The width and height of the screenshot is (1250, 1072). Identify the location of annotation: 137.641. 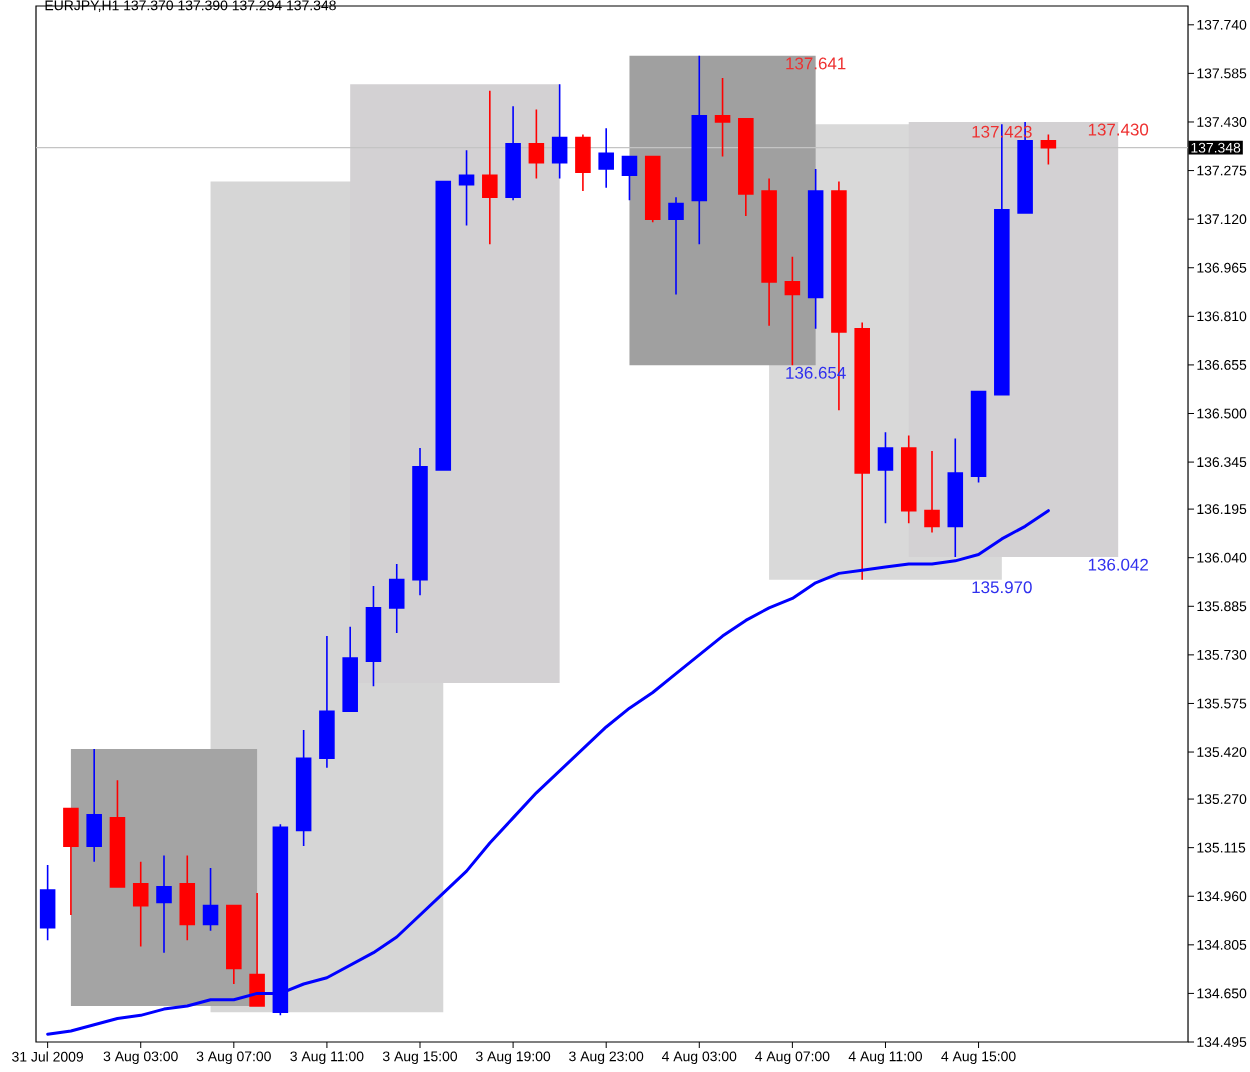
(816, 63).